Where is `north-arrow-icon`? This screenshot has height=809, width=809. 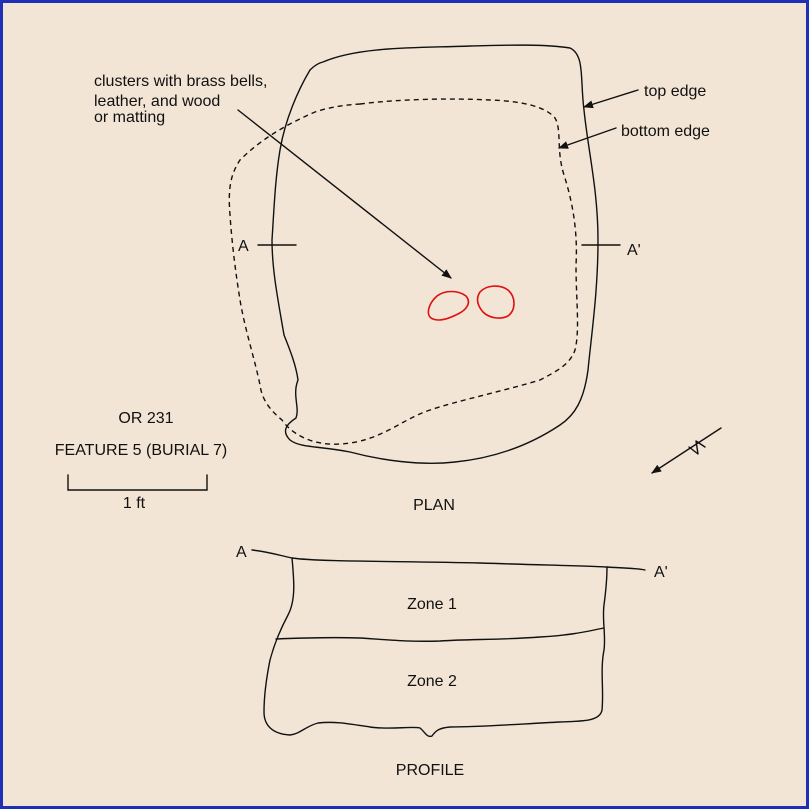 north-arrow-icon is located at coordinates (686, 450).